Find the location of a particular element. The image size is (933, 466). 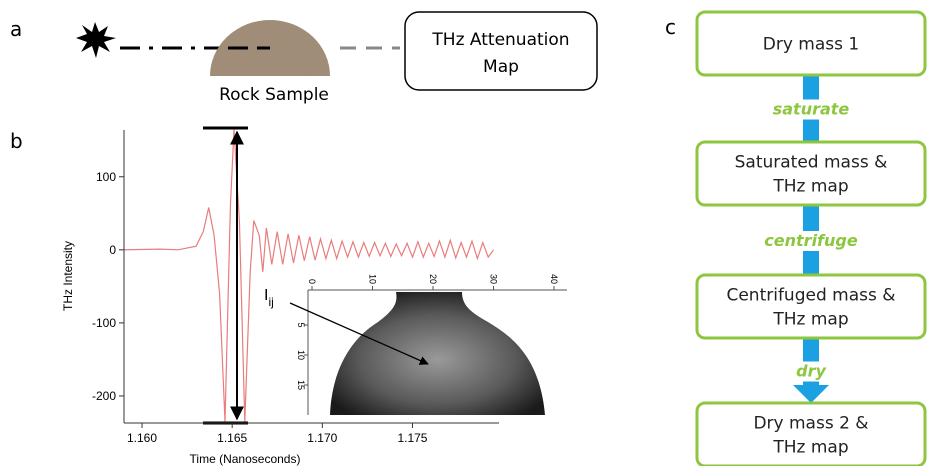

panel-a: Rock Sample THz Attenuation Map is located at coordinates (337, 58).